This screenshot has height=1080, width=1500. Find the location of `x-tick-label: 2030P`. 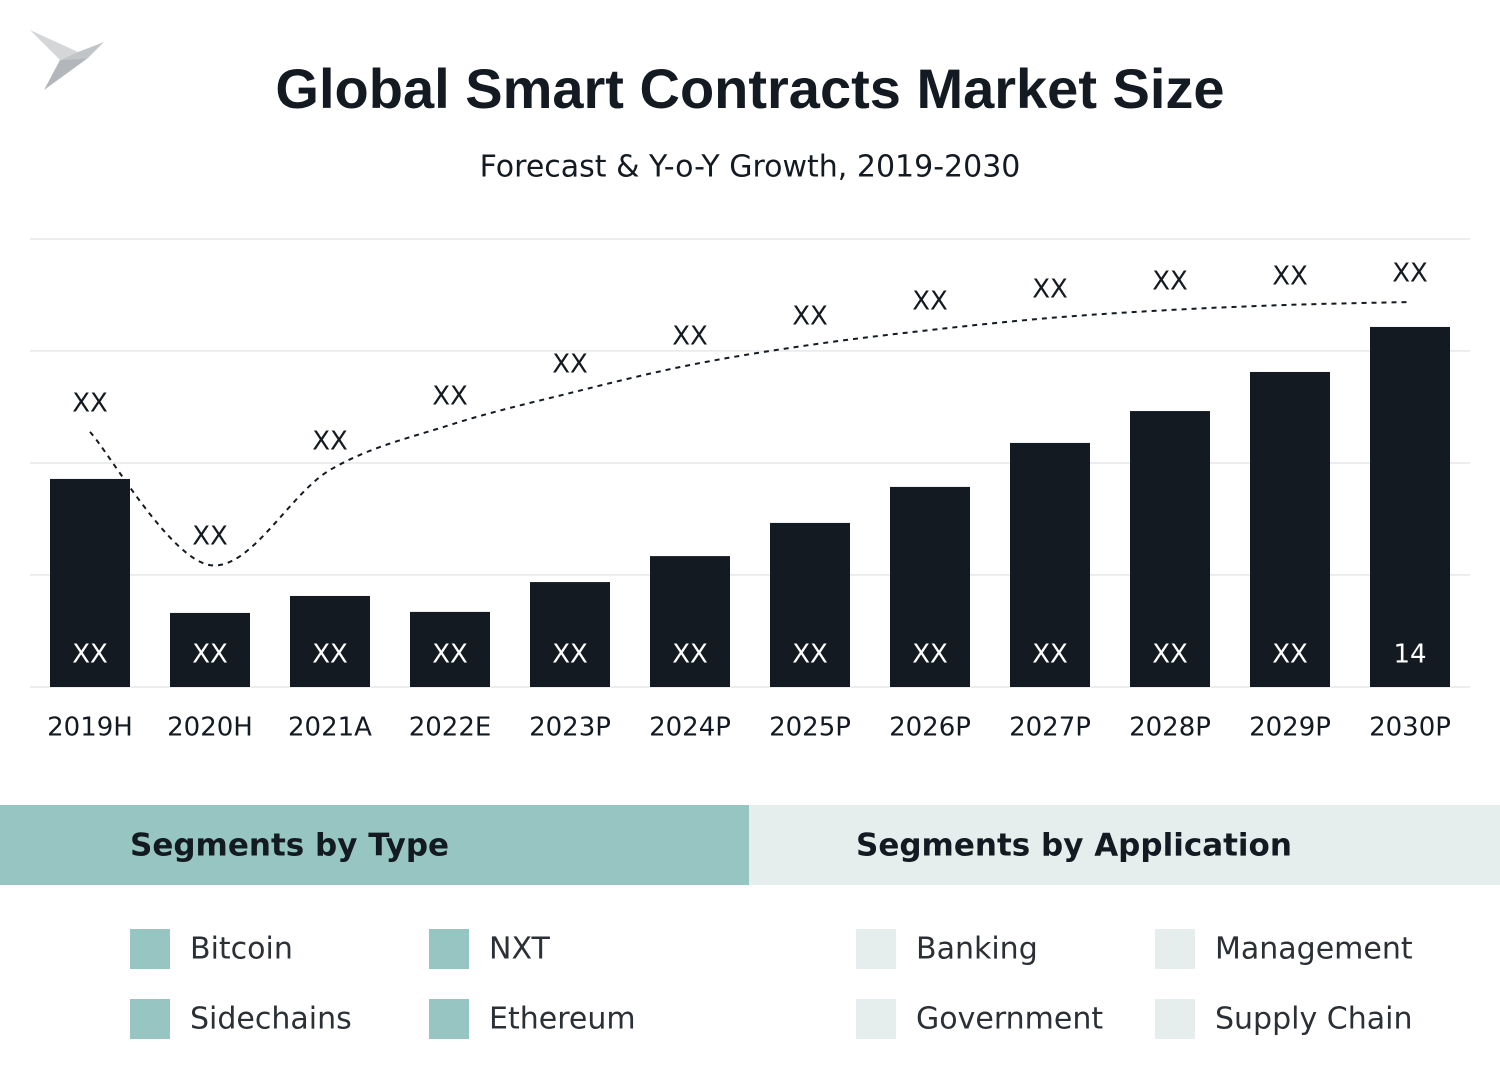

x-tick-label: 2030P is located at coordinates (1410, 728).